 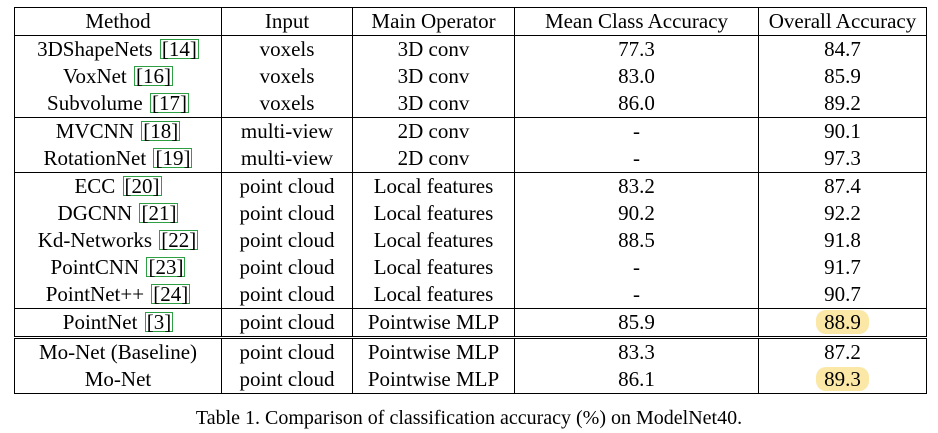 I want to click on citation-link: [16], so click(x=154, y=76).